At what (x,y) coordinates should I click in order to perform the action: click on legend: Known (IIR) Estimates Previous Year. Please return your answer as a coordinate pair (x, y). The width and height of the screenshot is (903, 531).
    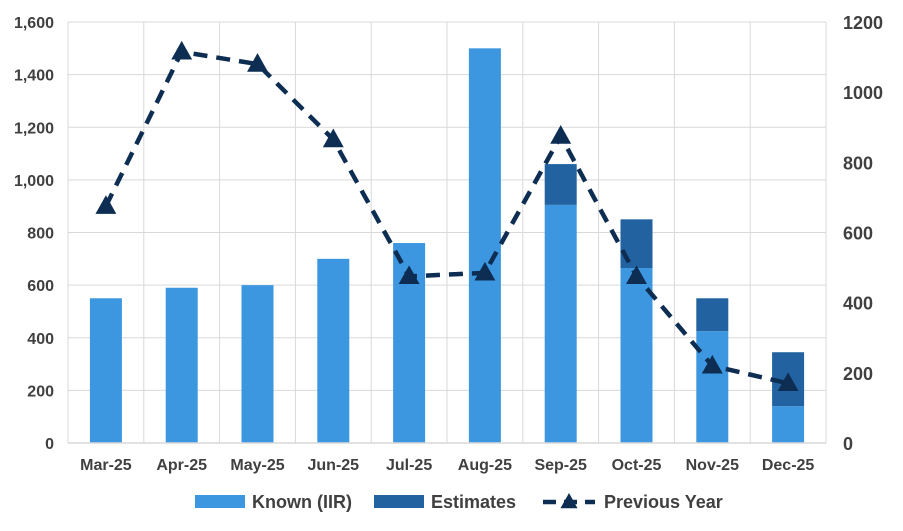
    Looking at the image, I should click on (459, 502).